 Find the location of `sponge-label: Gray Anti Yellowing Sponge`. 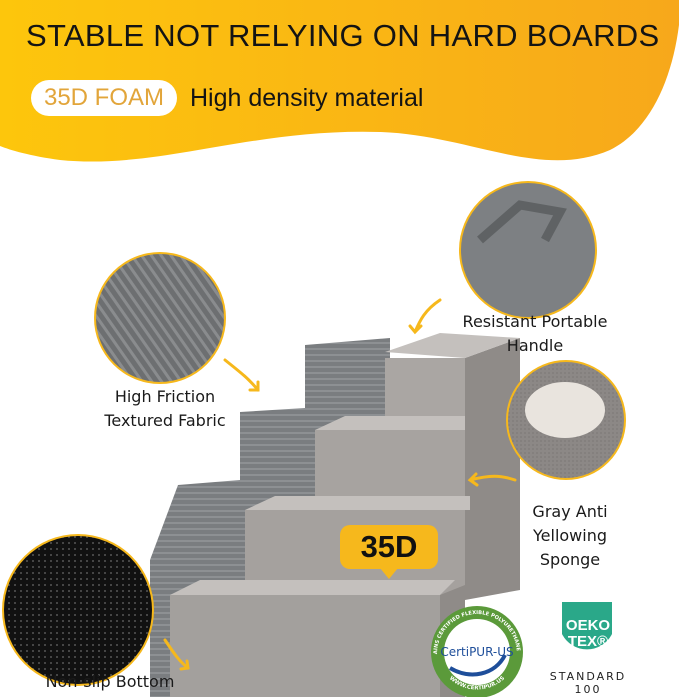

sponge-label: Gray Anti Yellowing Sponge is located at coordinates (570, 536).